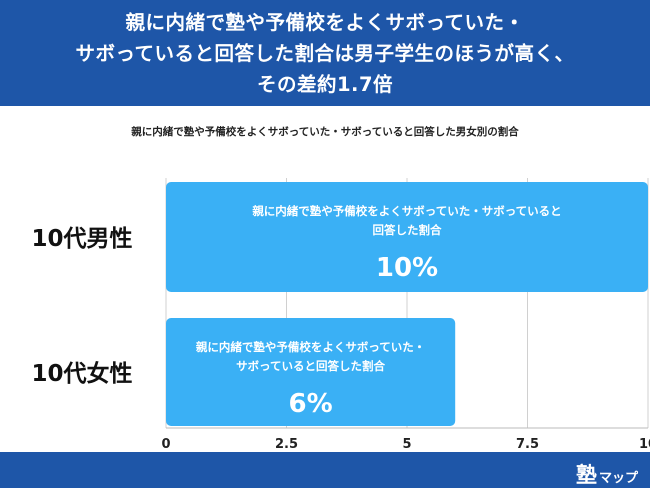  What do you see at coordinates (311, 404) in the screenshot?
I see `data-label: 6%` at bounding box center [311, 404].